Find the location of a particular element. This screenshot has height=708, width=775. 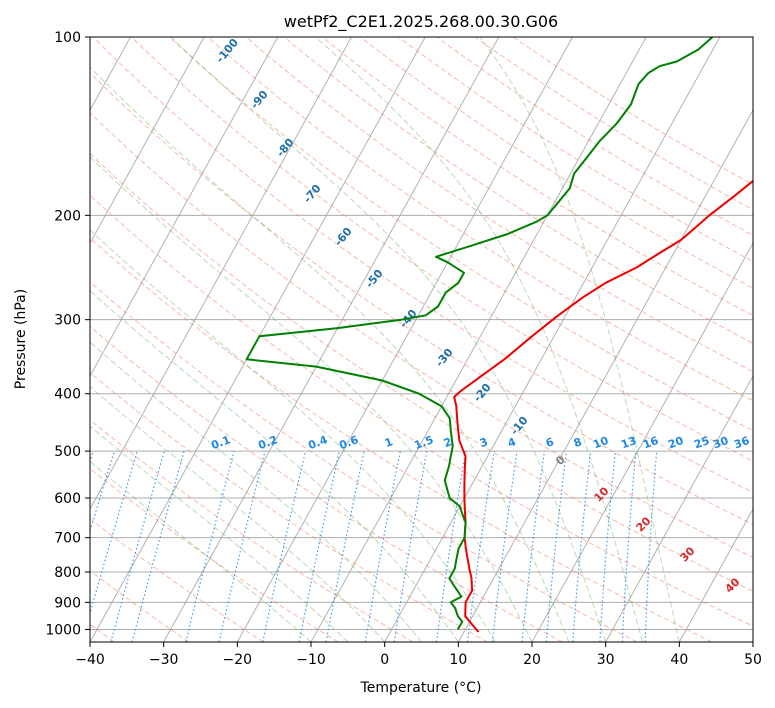

y-tick-label: 700 is located at coordinates (67, 539).